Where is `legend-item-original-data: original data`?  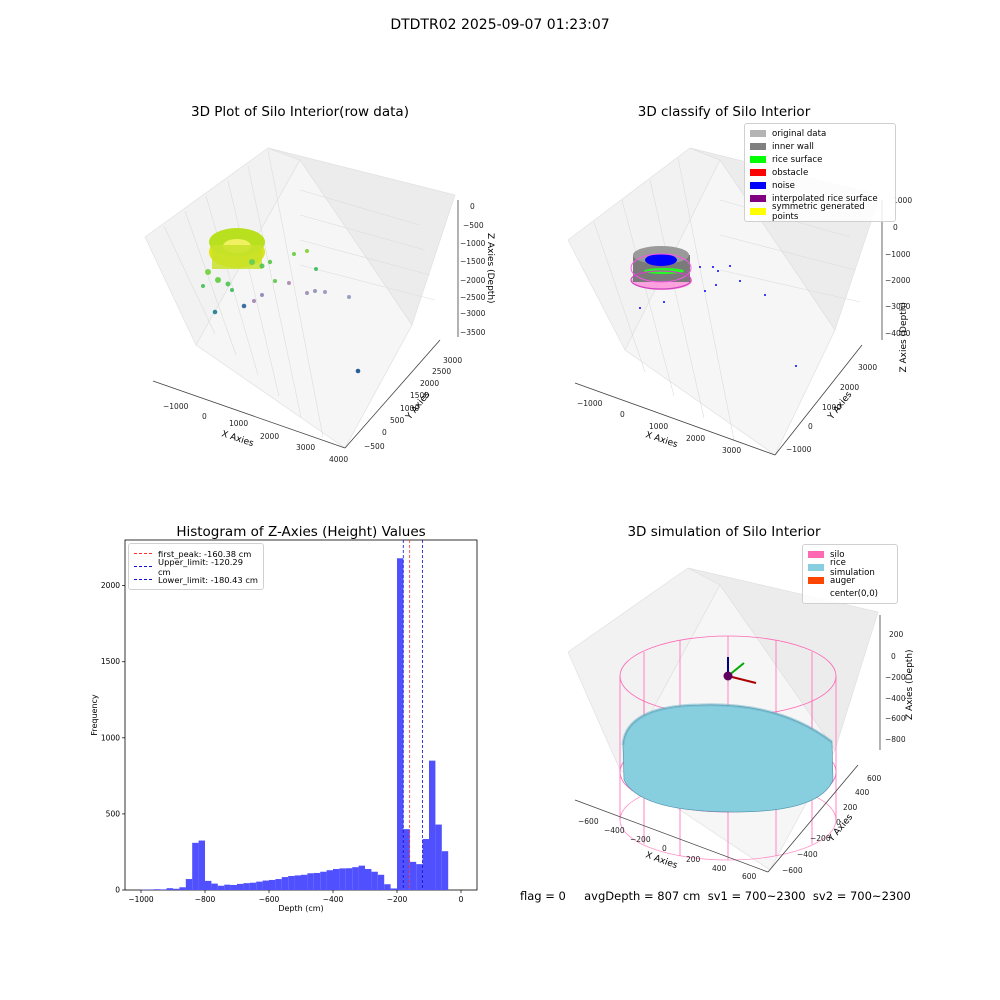 legend-item-original-data: original data is located at coordinates (820, 133).